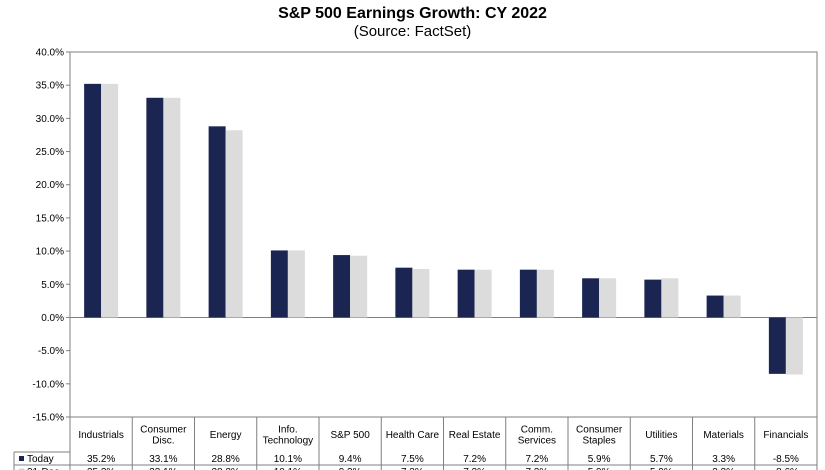  What do you see at coordinates (52, 285) in the screenshot?
I see `y-tick-label: 5.0%` at bounding box center [52, 285].